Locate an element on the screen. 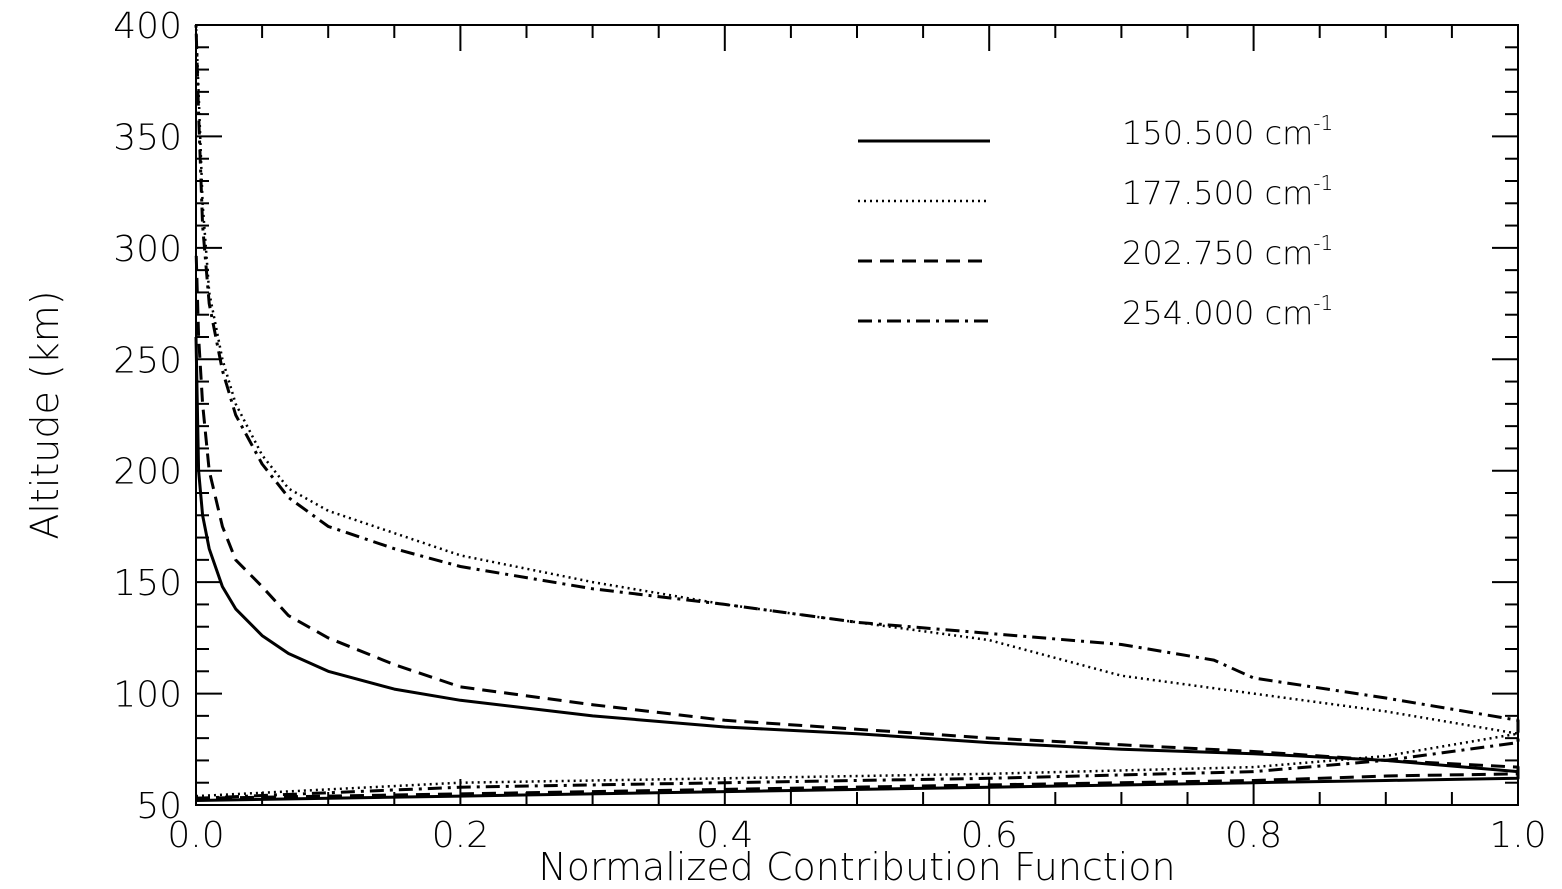 This screenshot has height=889, width=1562. y-tick-label: 250 is located at coordinates (147, 360).